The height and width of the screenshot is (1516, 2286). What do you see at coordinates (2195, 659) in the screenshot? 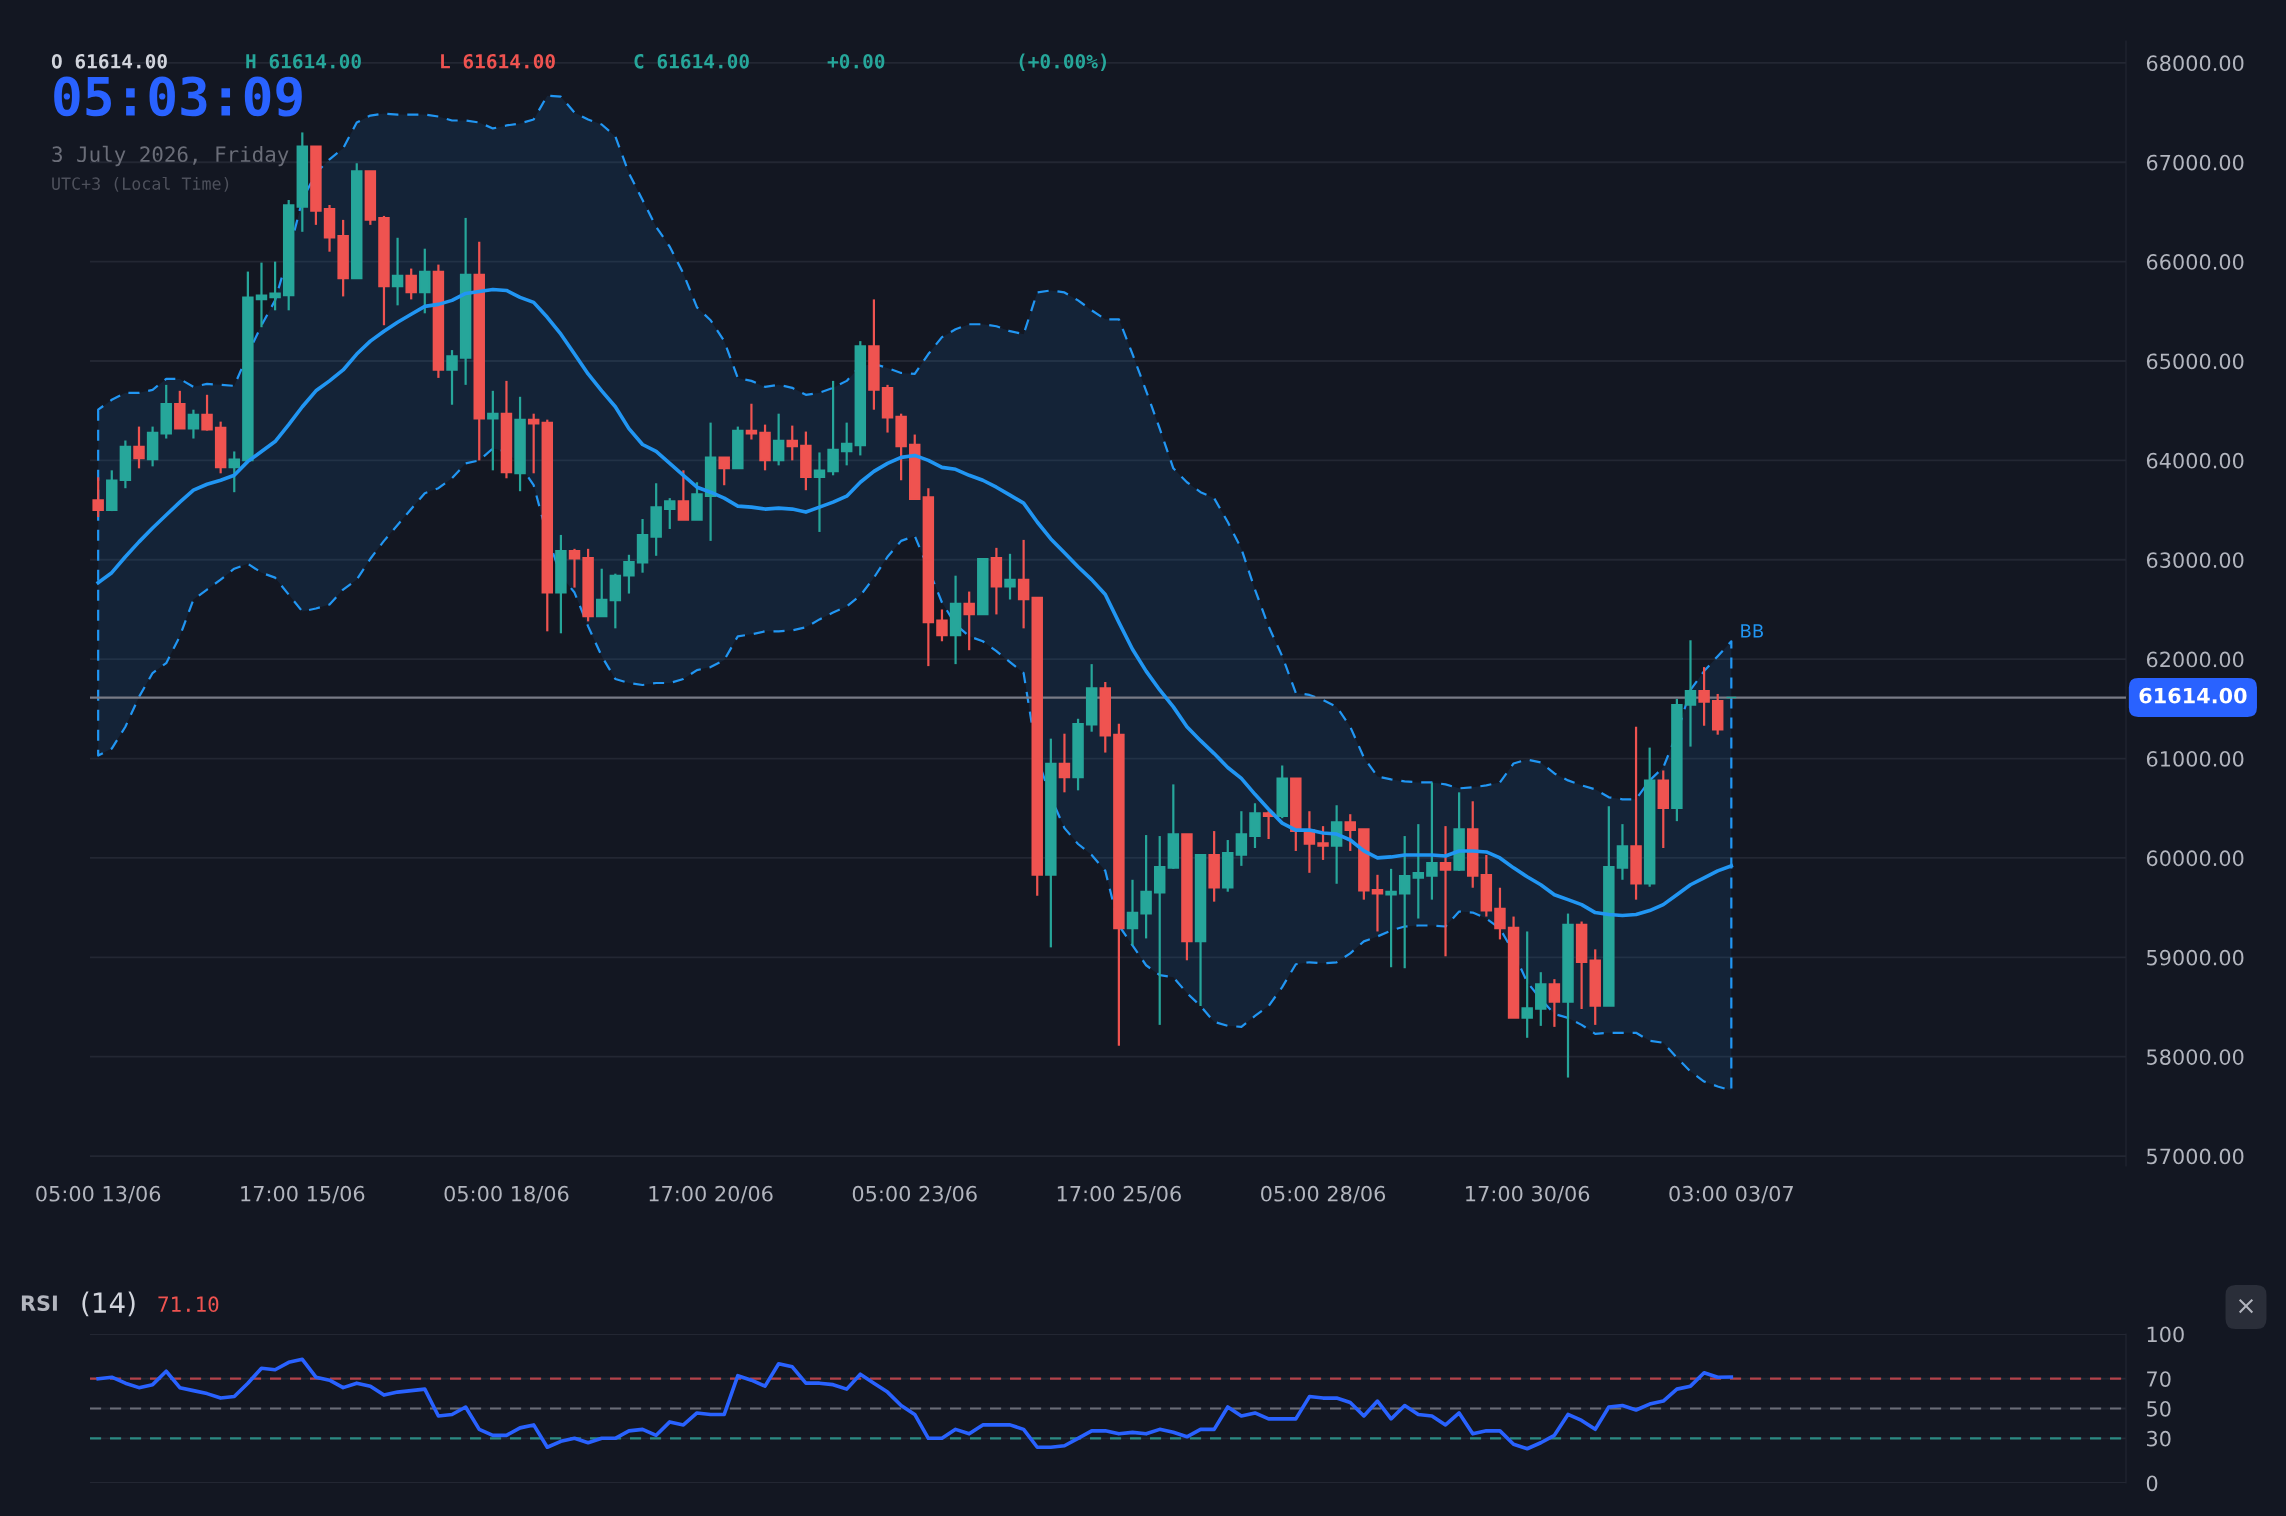
I see `y-tick-label: 62000.00` at bounding box center [2195, 659].